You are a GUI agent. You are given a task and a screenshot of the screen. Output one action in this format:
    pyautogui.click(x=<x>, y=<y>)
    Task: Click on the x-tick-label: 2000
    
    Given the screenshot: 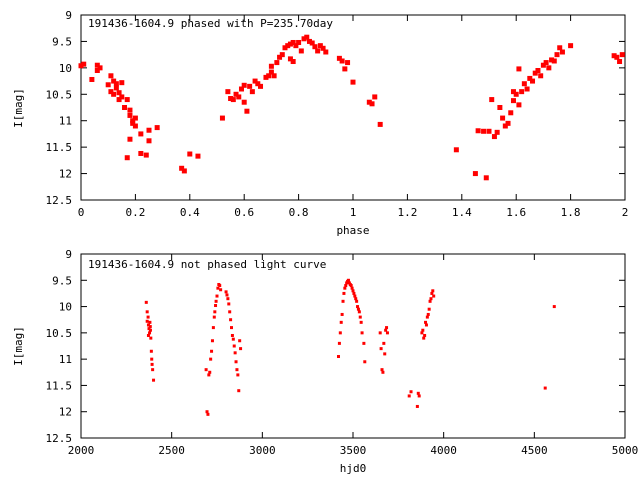 What is the action you would take?
    pyautogui.click(x=81, y=450)
    